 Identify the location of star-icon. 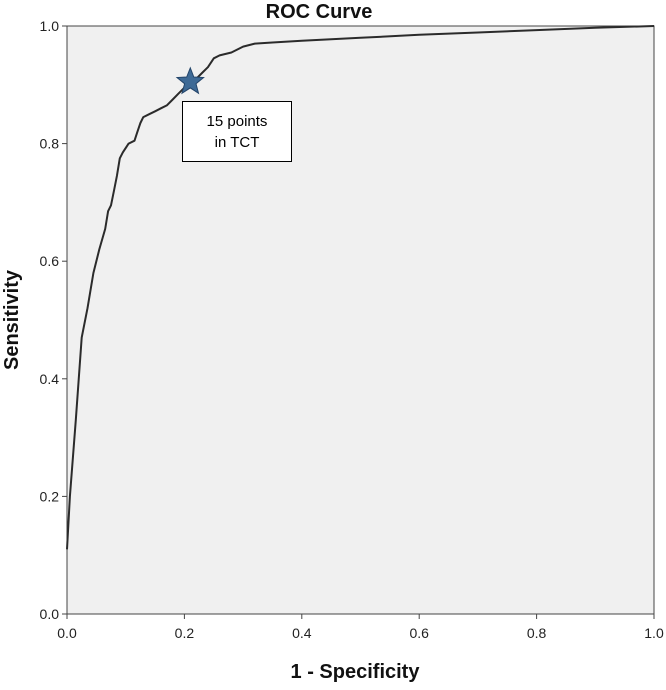
(190, 80).